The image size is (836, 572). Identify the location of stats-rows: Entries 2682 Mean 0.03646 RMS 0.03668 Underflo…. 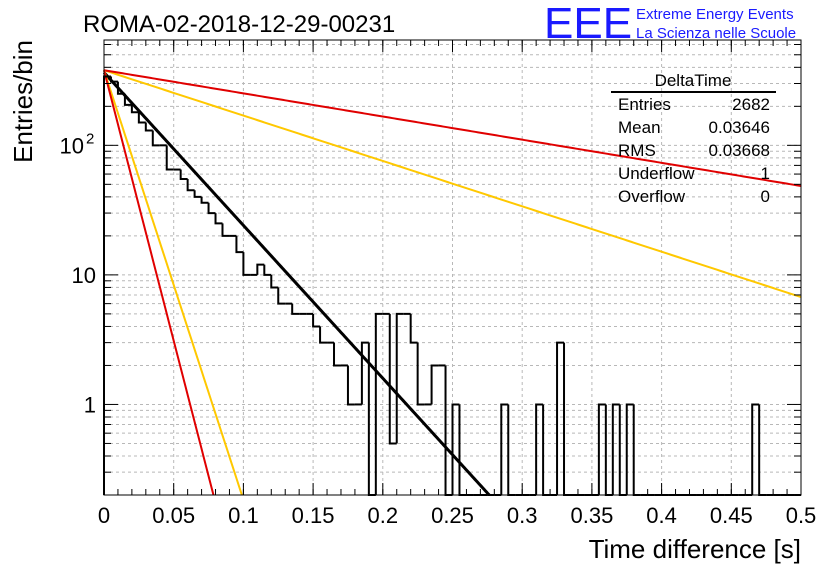
(694, 150).